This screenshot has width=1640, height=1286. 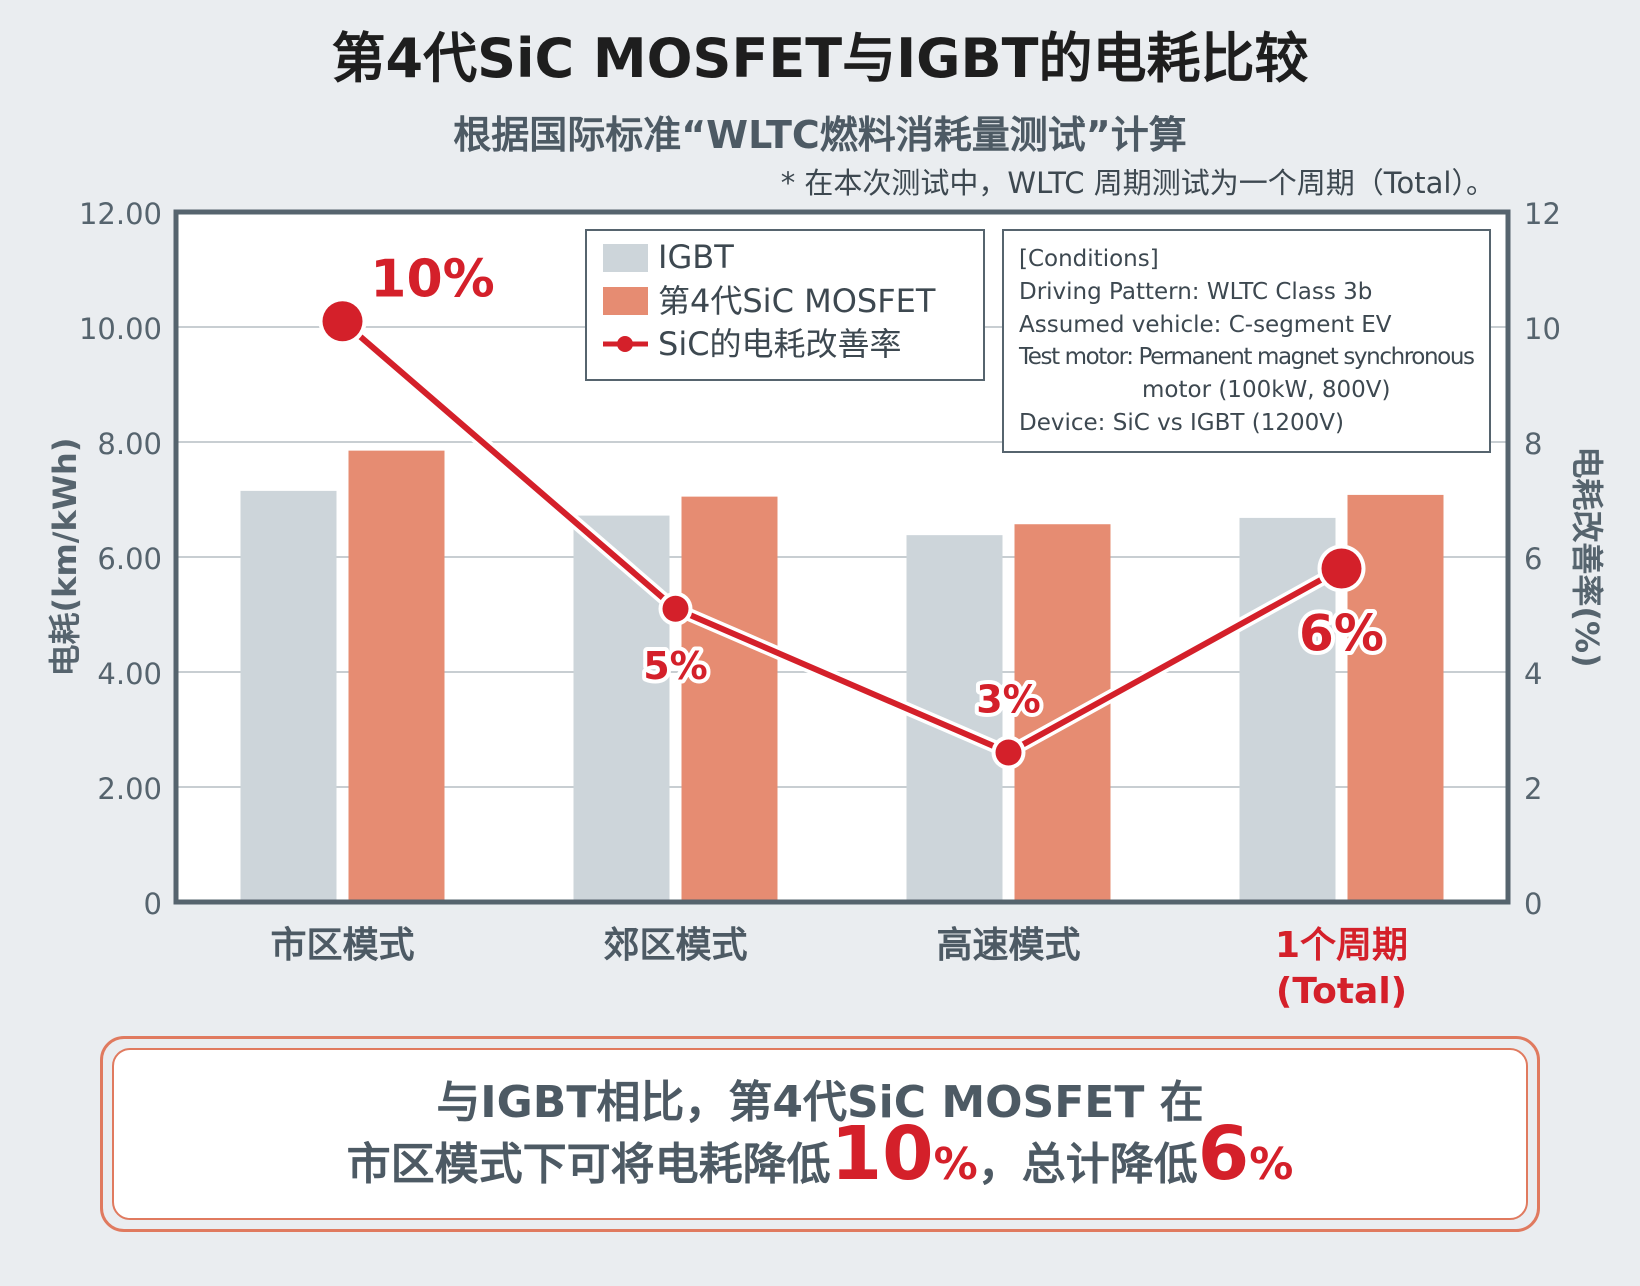 I want to click on y-tick-label: 12.00, so click(x=120, y=214).